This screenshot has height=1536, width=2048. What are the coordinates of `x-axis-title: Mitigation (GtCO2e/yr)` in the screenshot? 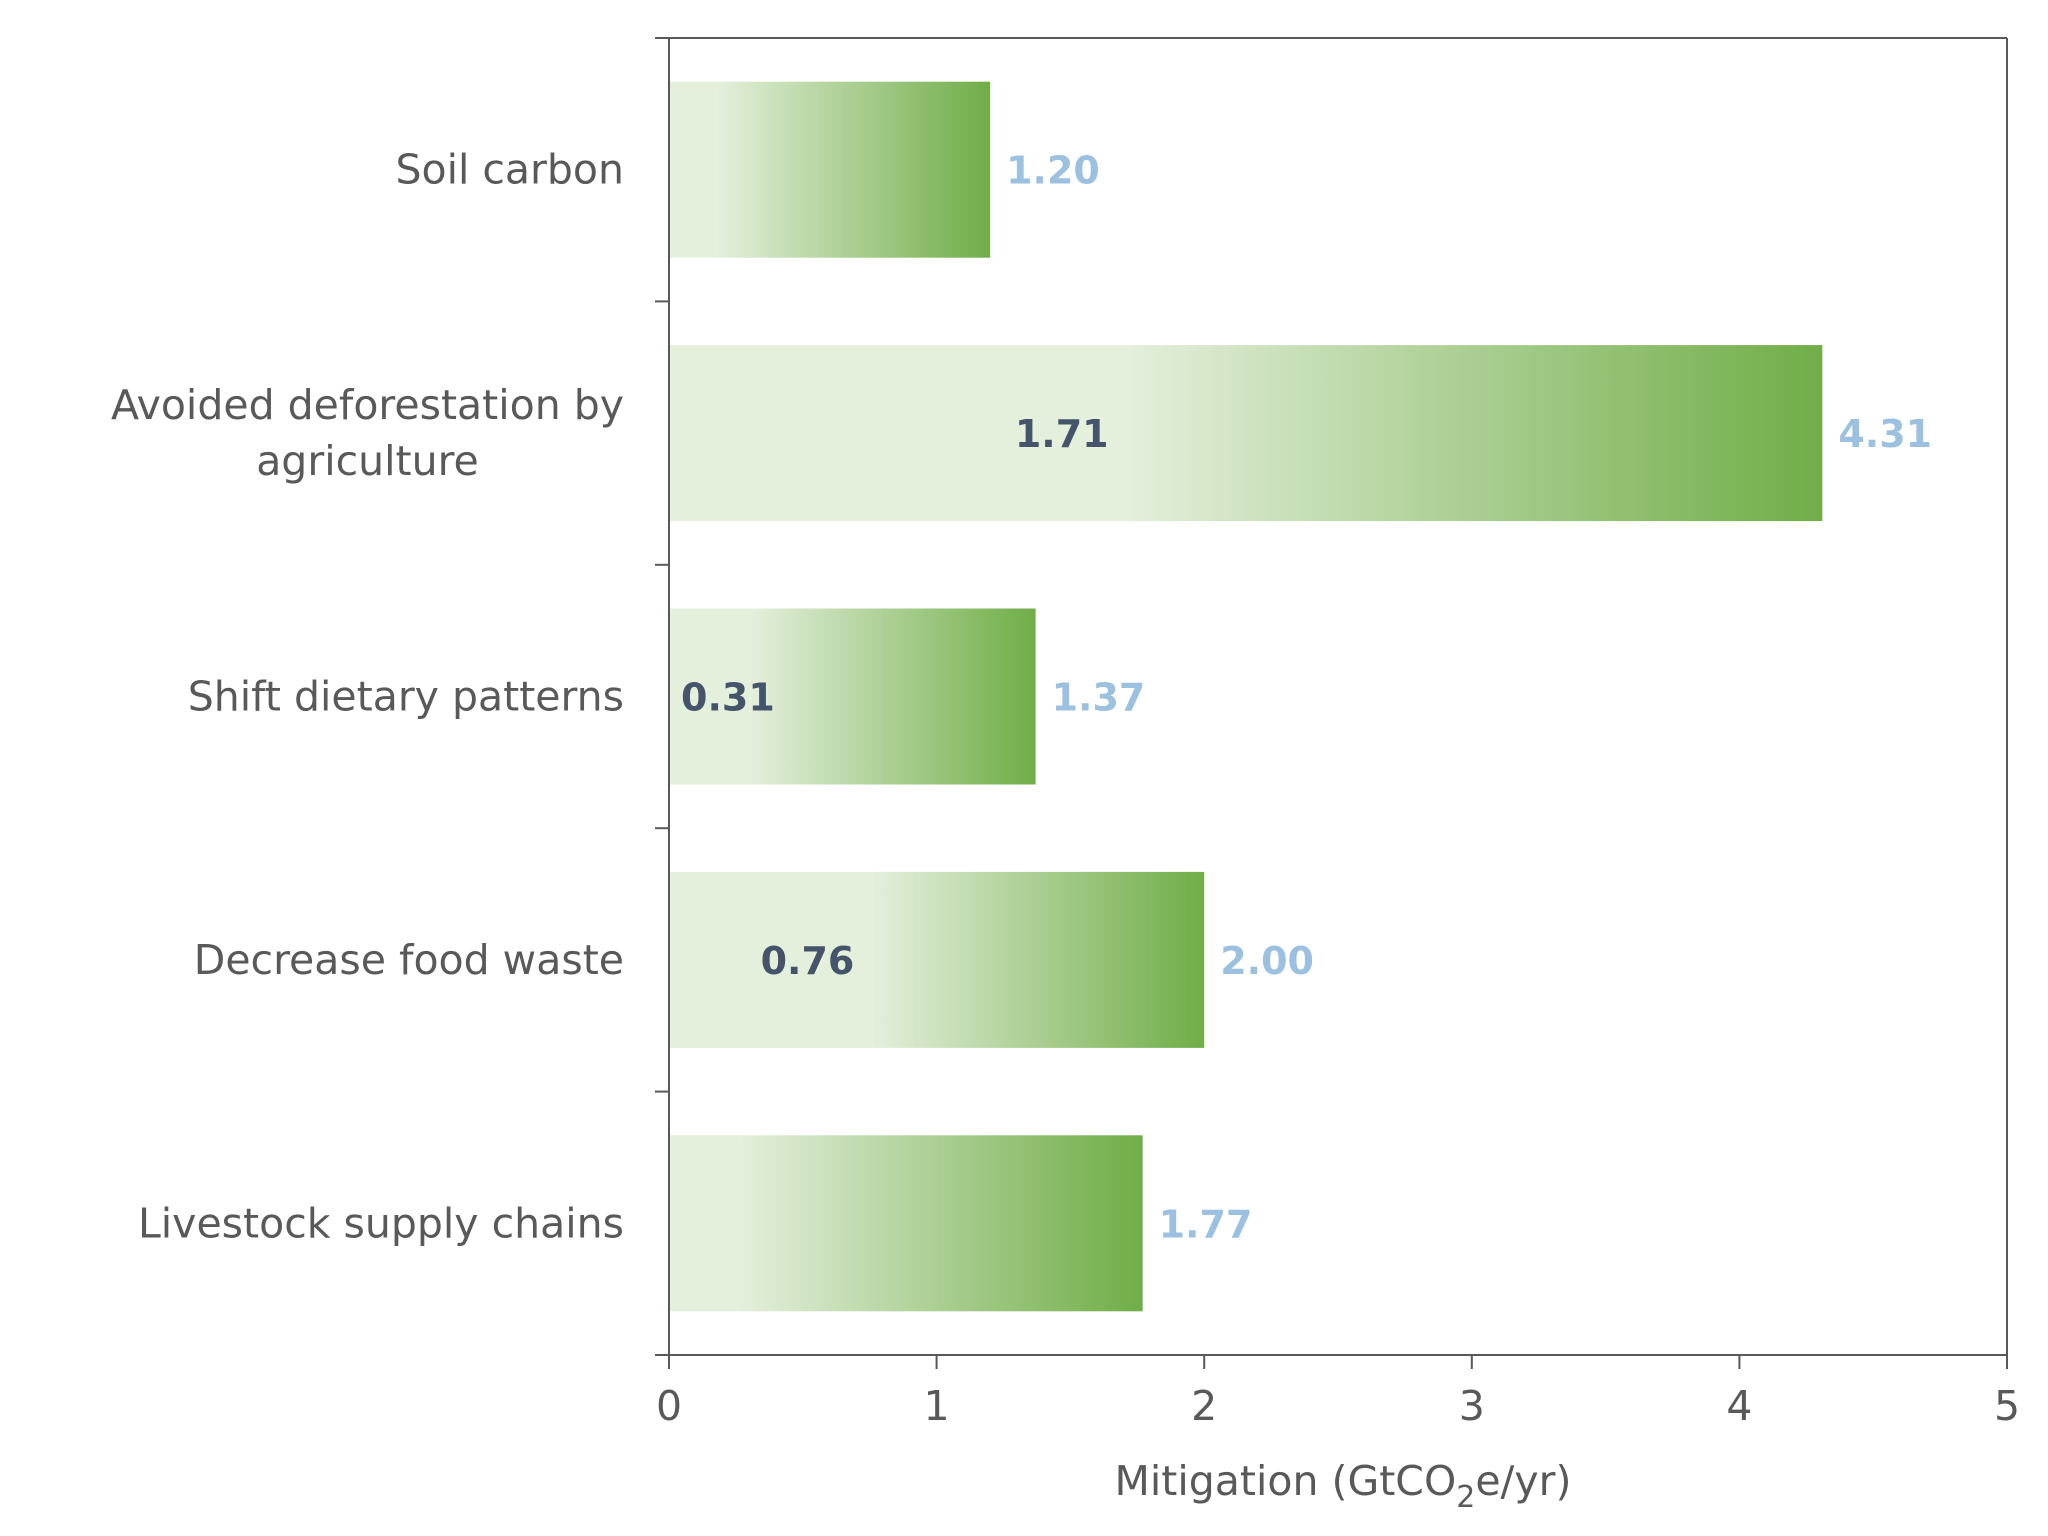 It's located at (1343, 1486).